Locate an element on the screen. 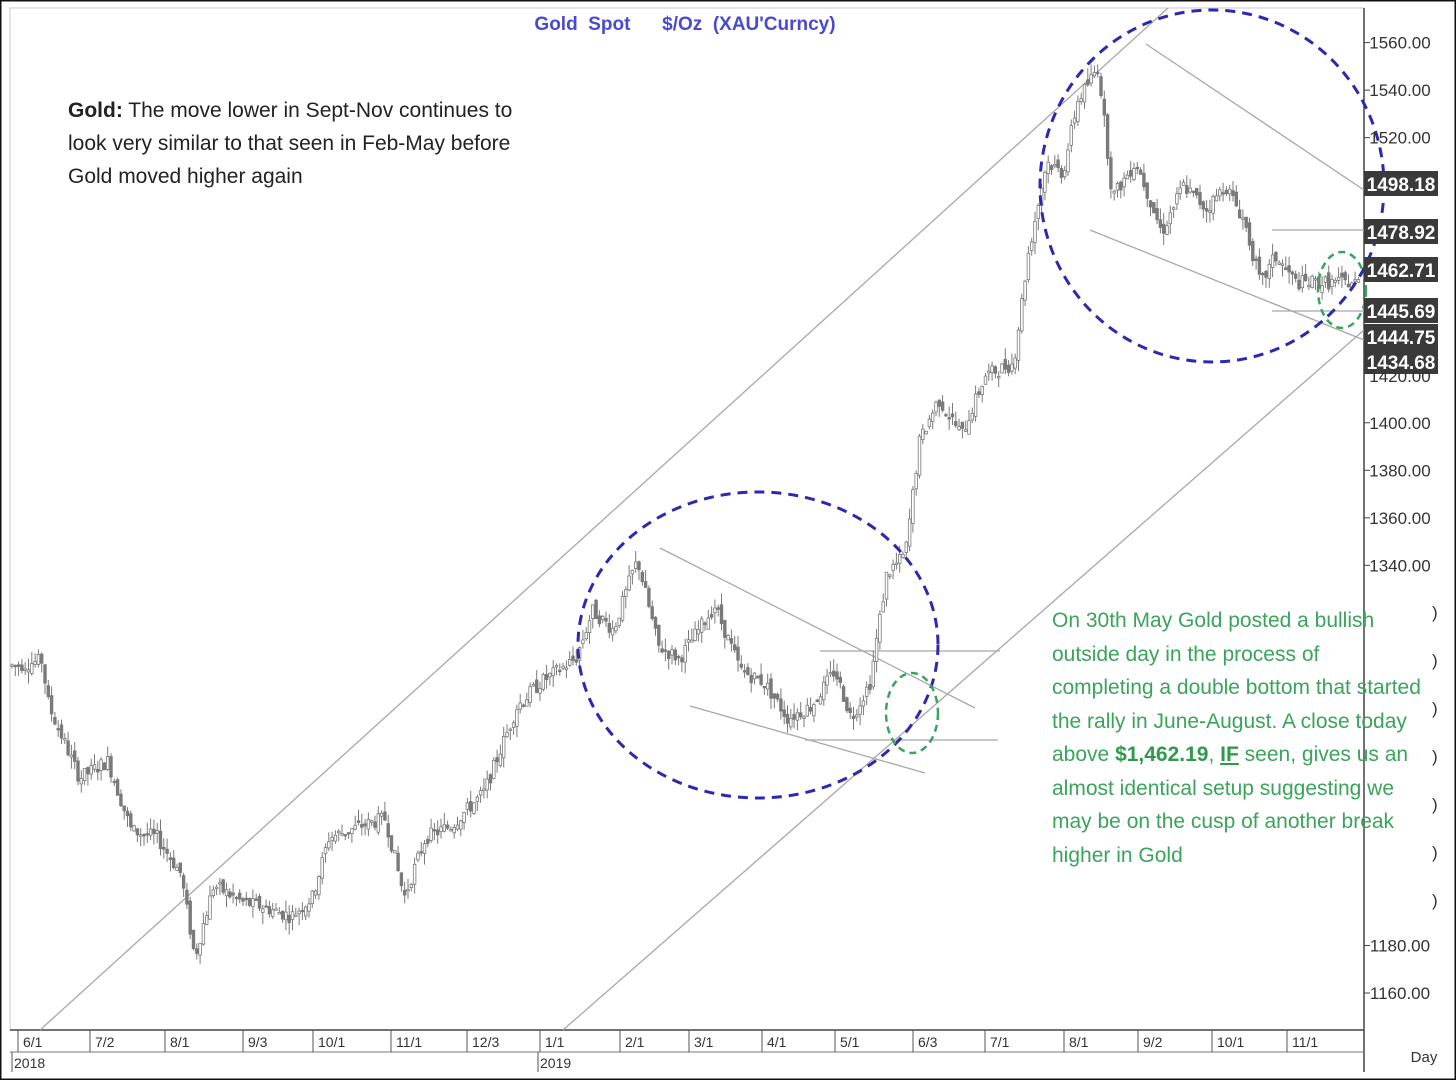 The image size is (1456, 1080). right-annotation-if: IF is located at coordinates (1229, 754).